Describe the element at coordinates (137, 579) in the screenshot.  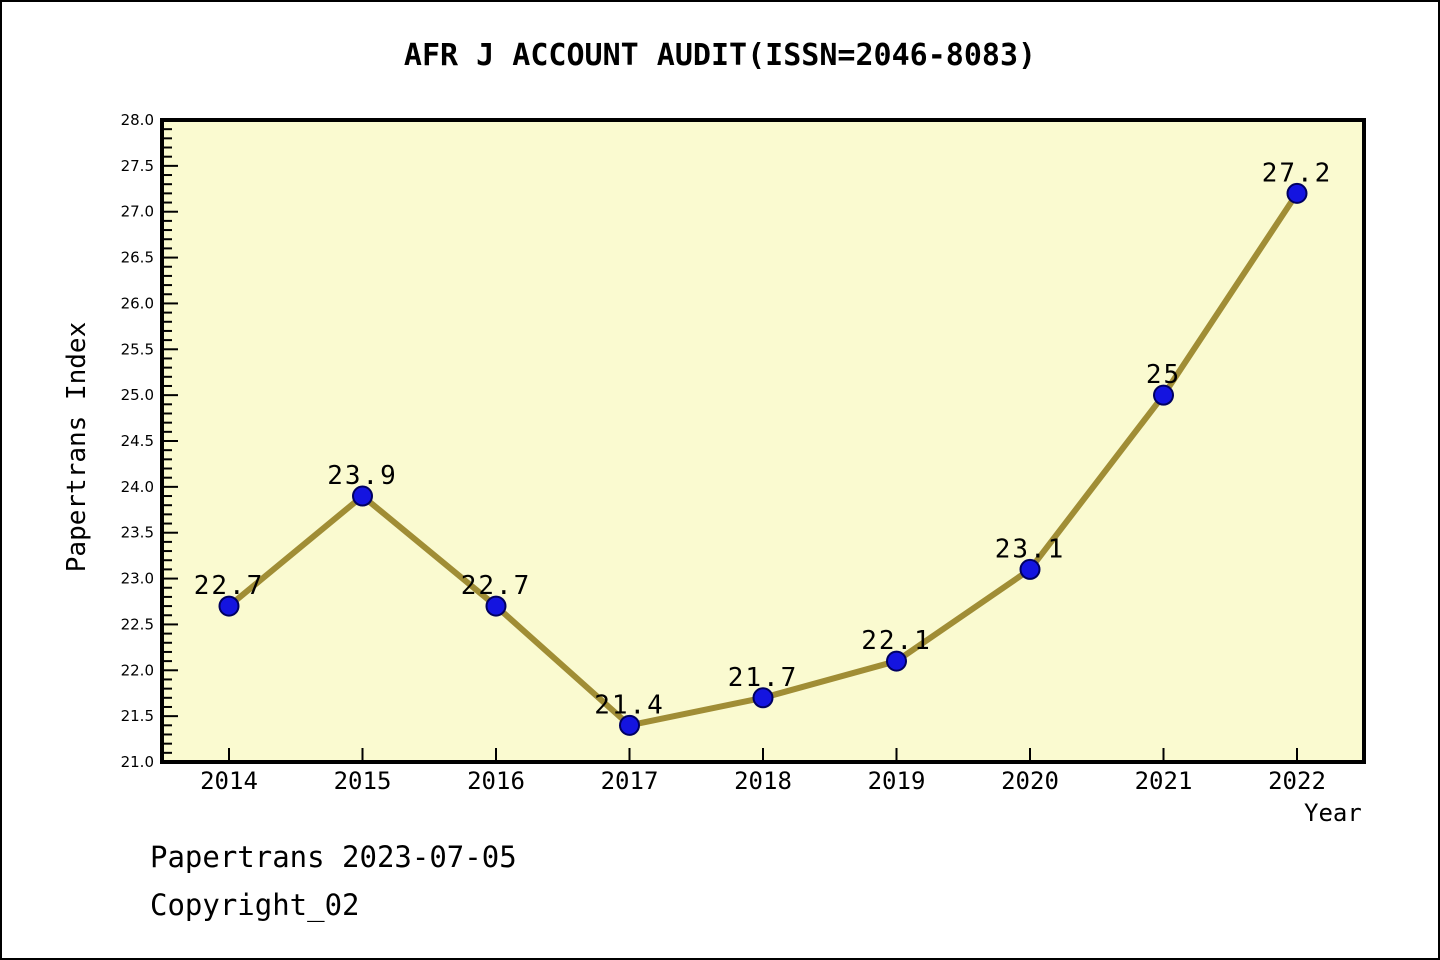
I see `y-tick-label: 23.0` at that location.